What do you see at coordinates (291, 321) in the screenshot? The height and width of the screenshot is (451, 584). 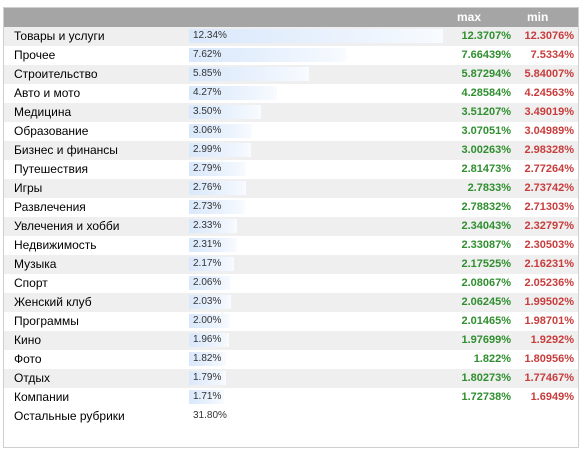 I see `table-row: Программы 2.00% 2.01465% 1.98701%` at bounding box center [291, 321].